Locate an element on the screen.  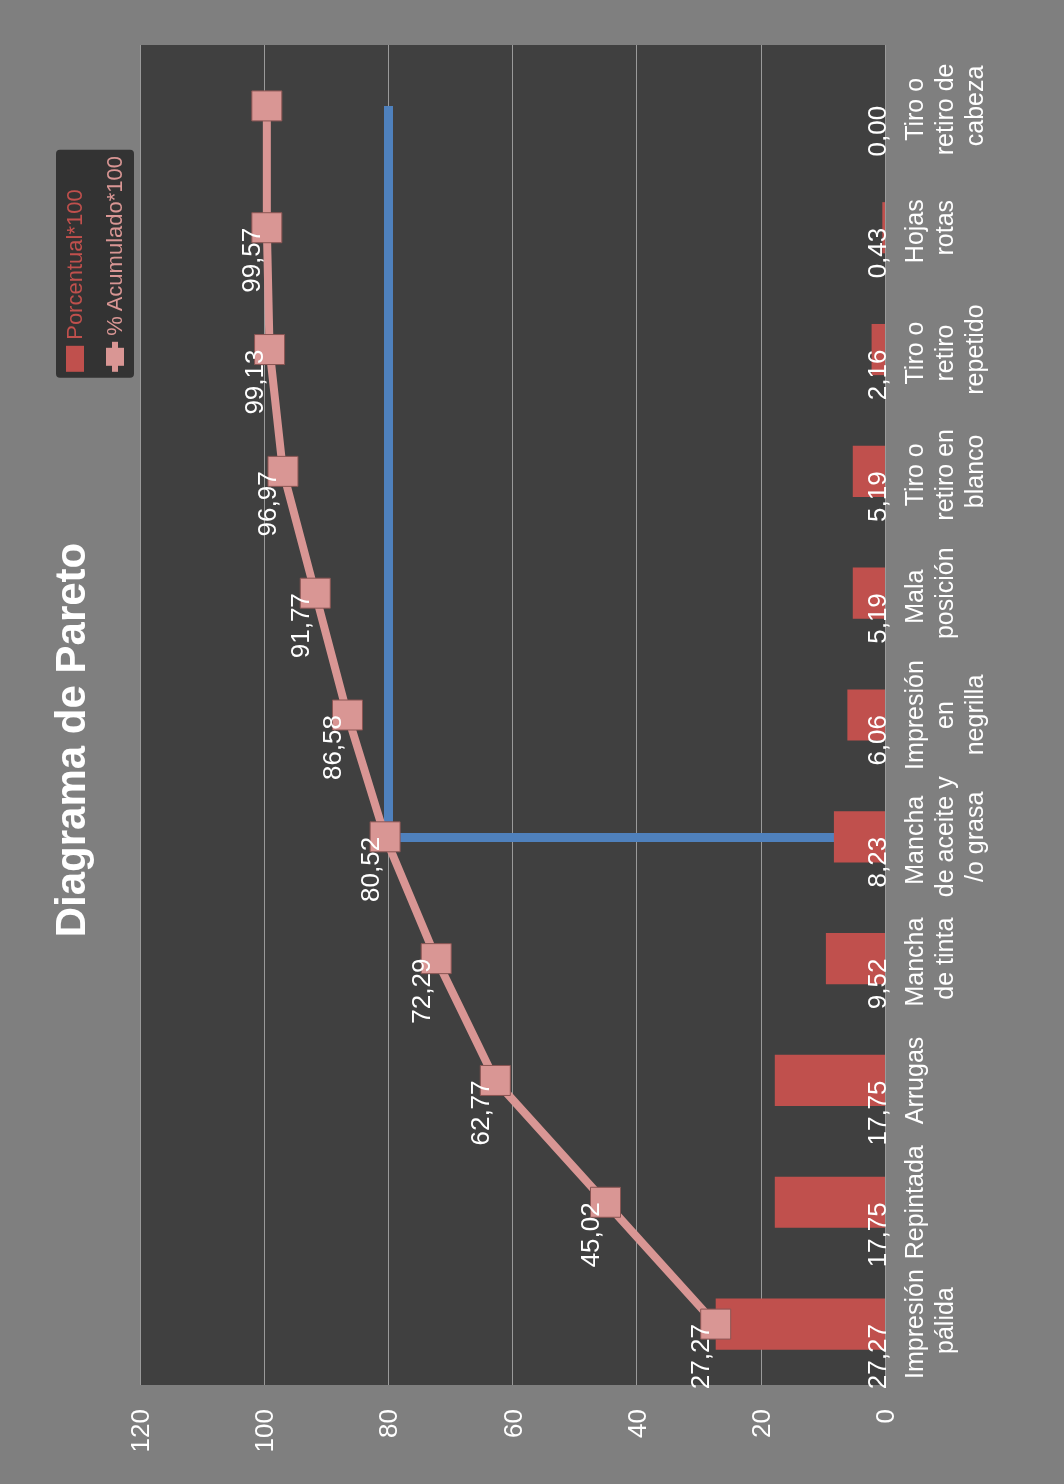
y-tick-label: Tiro o retiro en blanco is located at coordinates (944, 471).